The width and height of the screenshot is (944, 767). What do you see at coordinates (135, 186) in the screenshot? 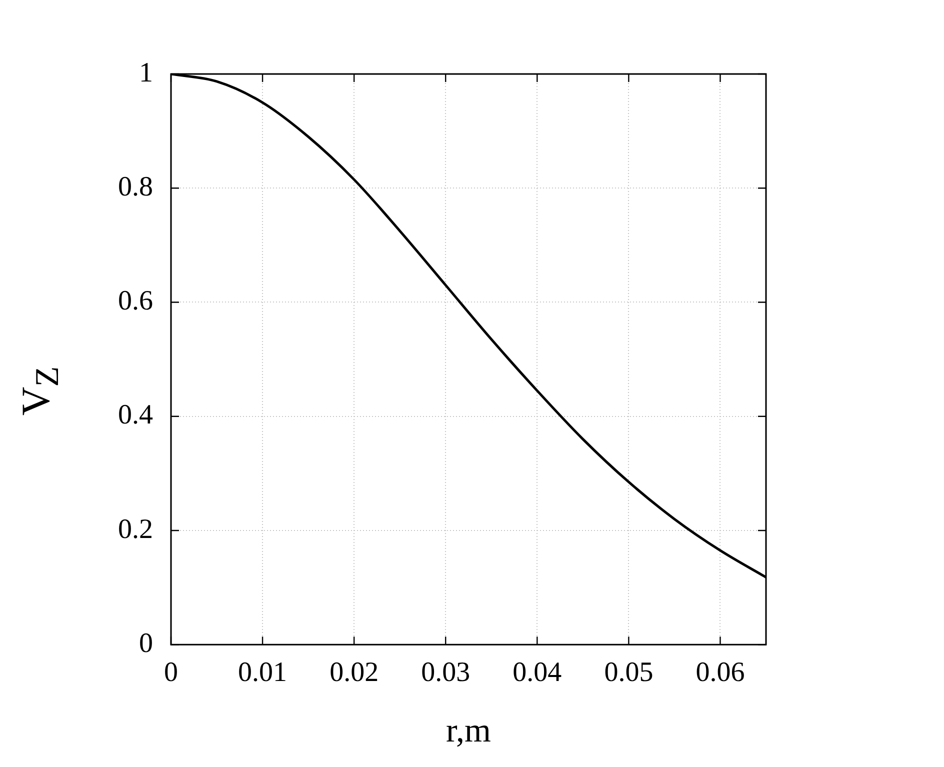
I see `y-tick-label: 0.8` at bounding box center [135, 186].